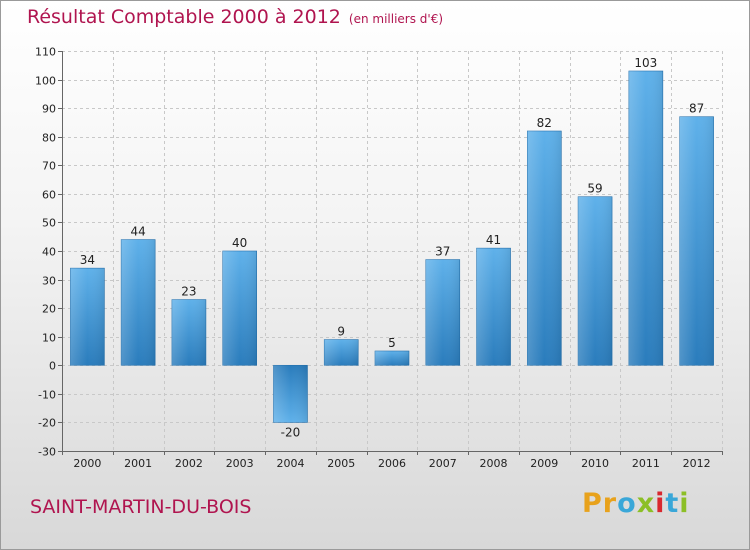  Describe the element at coordinates (290, 463) in the screenshot. I see `x-tick-label: 2004` at that location.